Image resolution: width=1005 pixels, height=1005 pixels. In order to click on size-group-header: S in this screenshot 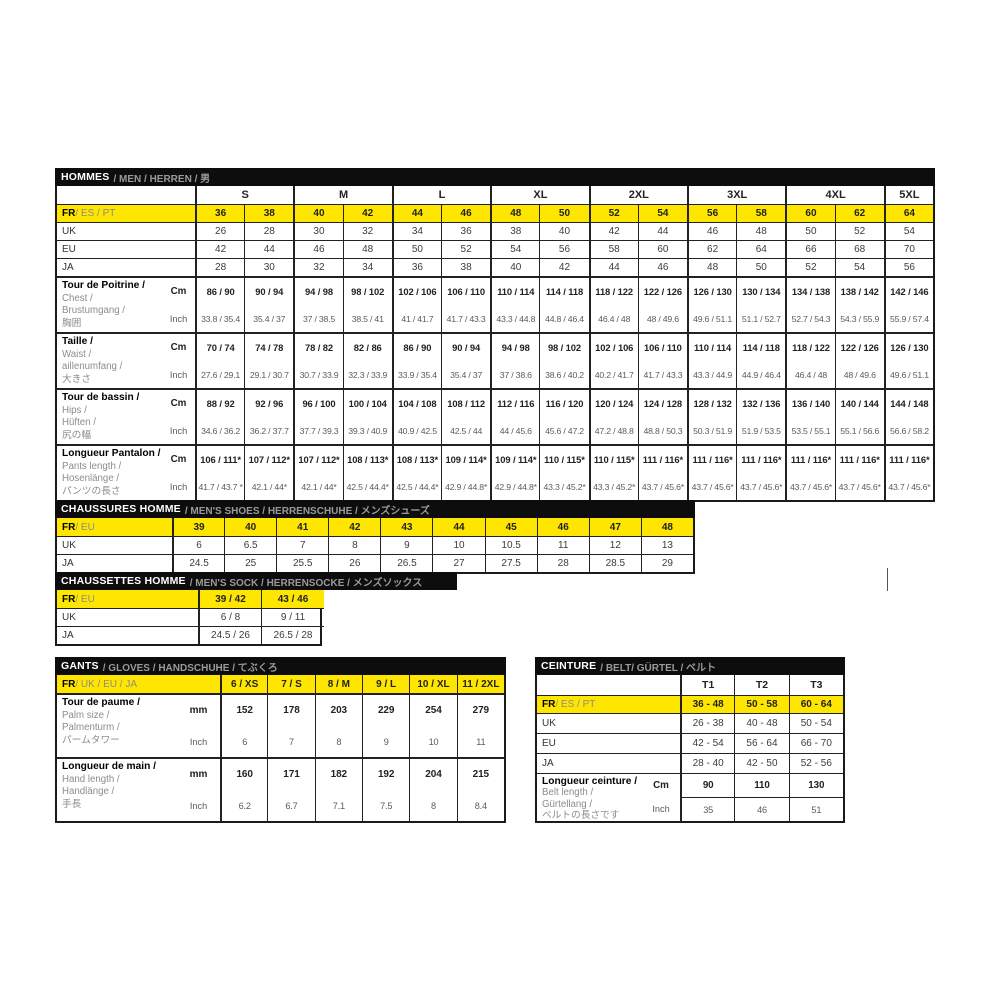, I will do `click(244, 195)`.